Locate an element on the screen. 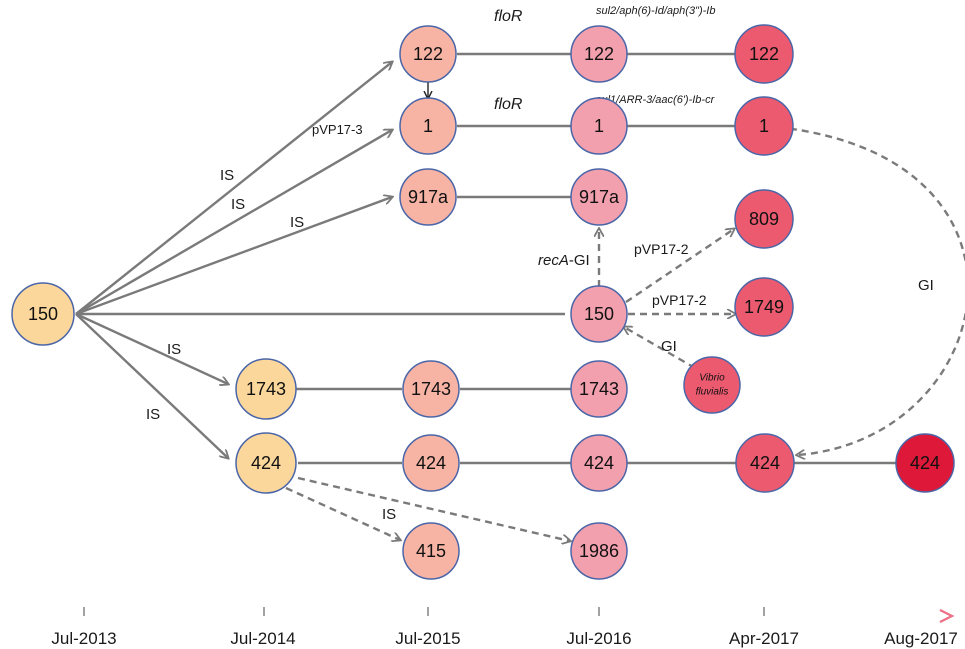  node-415: 415 is located at coordinates (431, 551).